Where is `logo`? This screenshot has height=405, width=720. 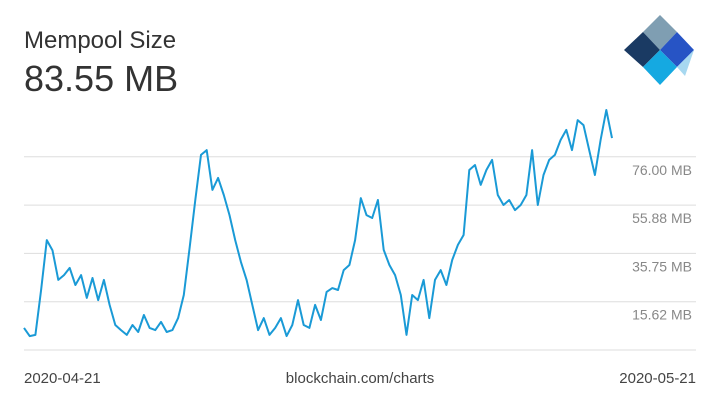 logo is located at coordinates (659, 50).